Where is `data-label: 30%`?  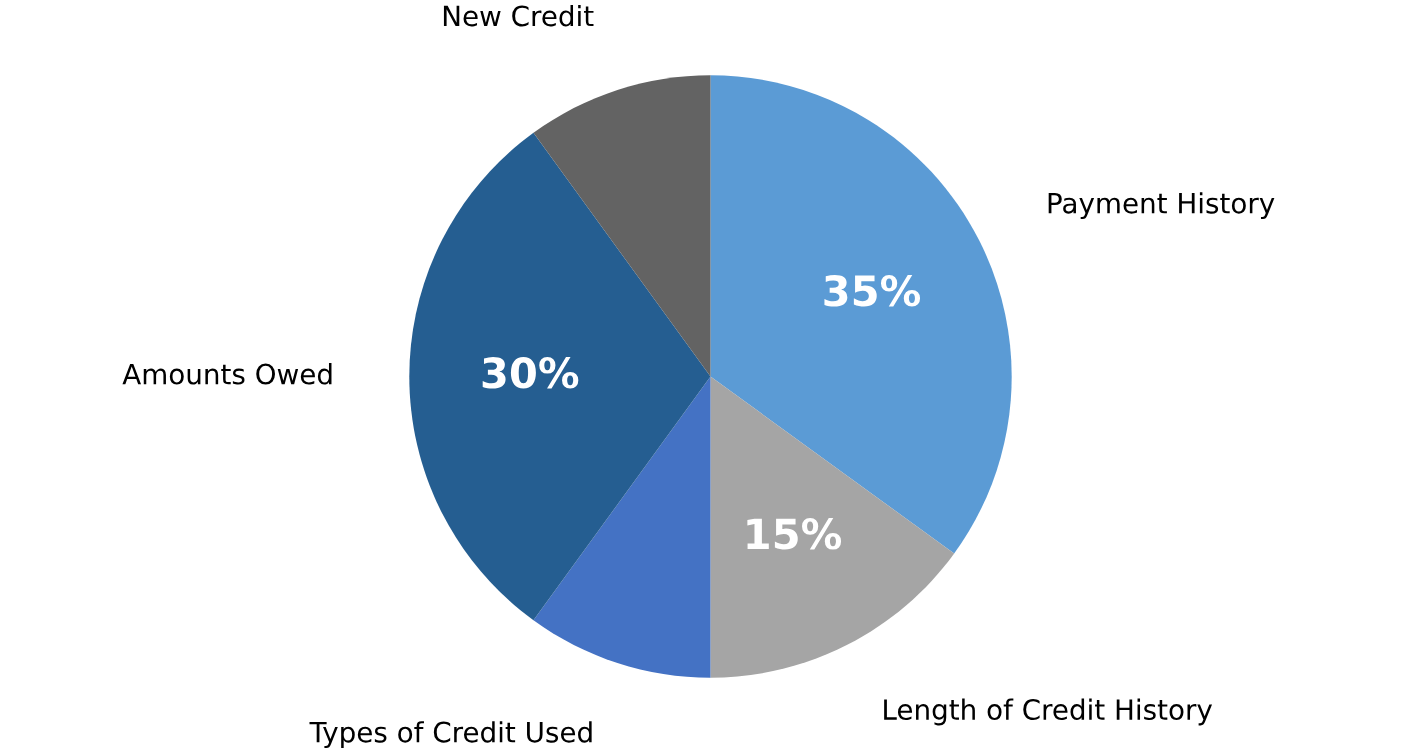 data-label: 30% is located at coordinates (530, 373).